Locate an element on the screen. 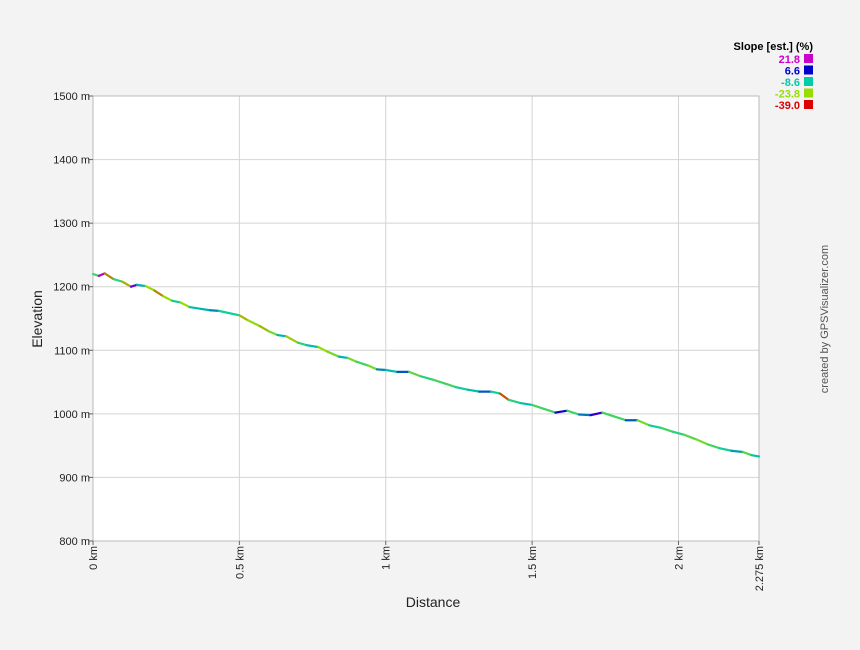 This screenshot has height=650, width=860. x-tick-label: 1.5 km is located at coordinates (533, 562).